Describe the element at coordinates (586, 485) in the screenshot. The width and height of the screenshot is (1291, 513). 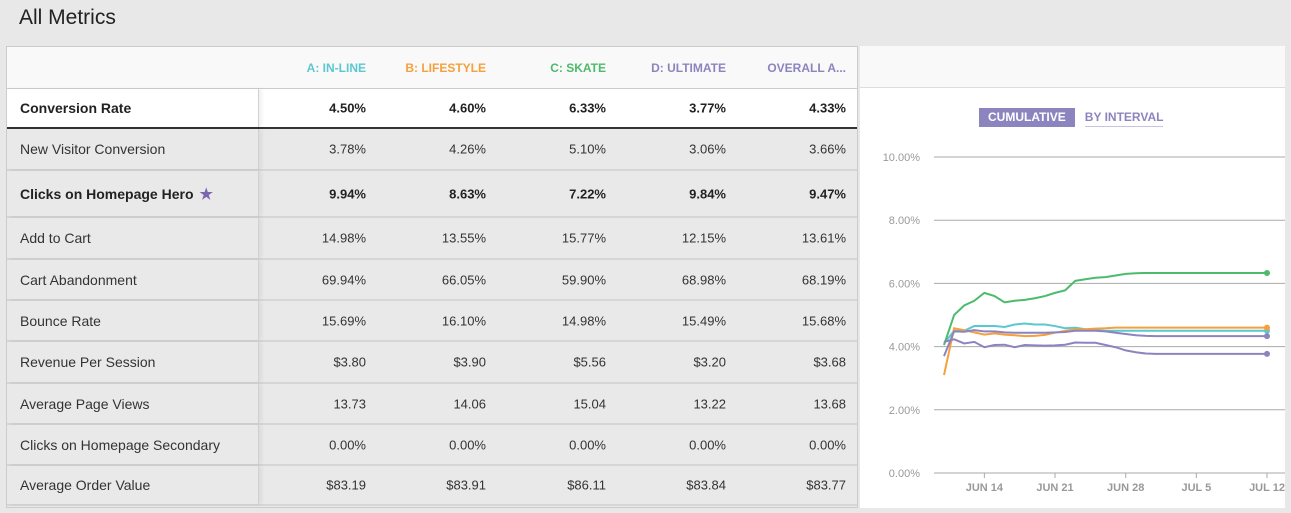
I see `metric-value: $86.11` at that location.